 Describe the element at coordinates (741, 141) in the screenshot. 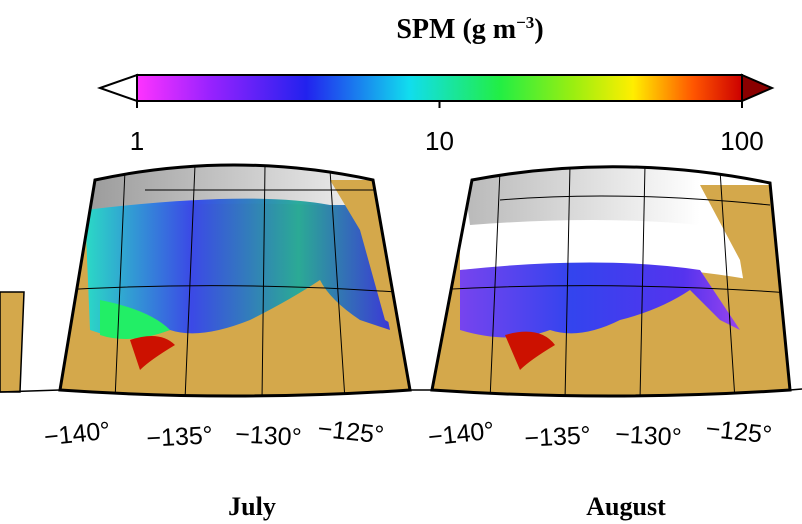

I see `colorbar-tick-label: 100` at that location.